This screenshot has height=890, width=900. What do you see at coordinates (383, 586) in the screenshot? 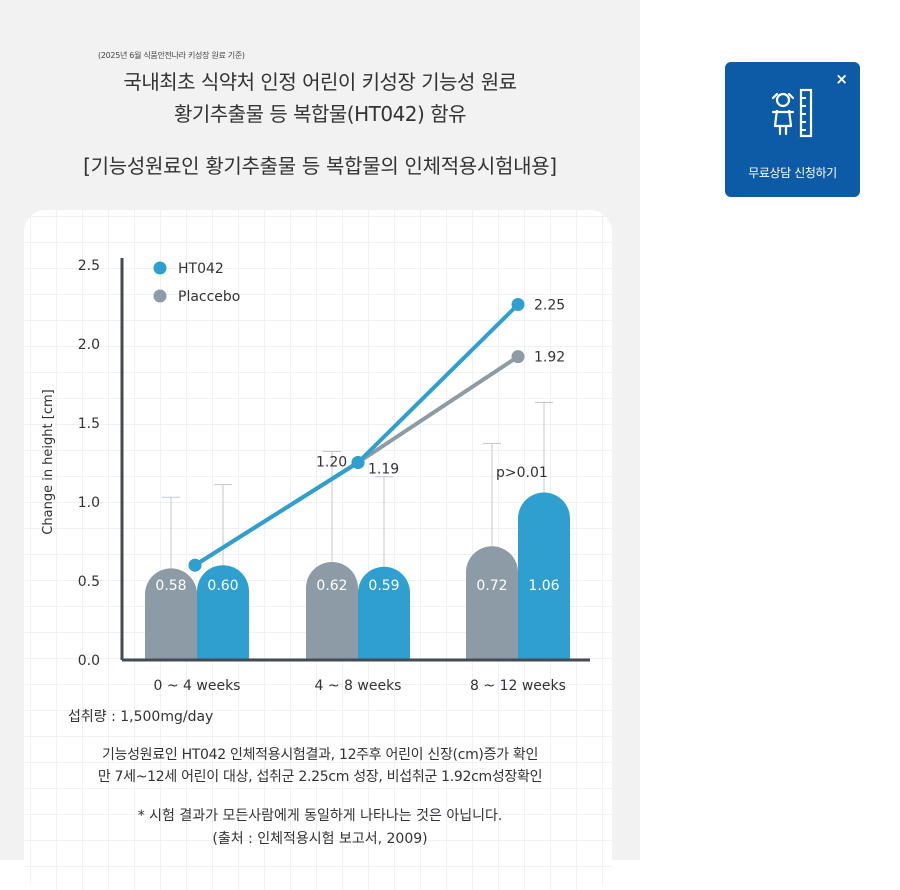
I see `bar-value-label: 0.59` at bounding box center [383, 586].